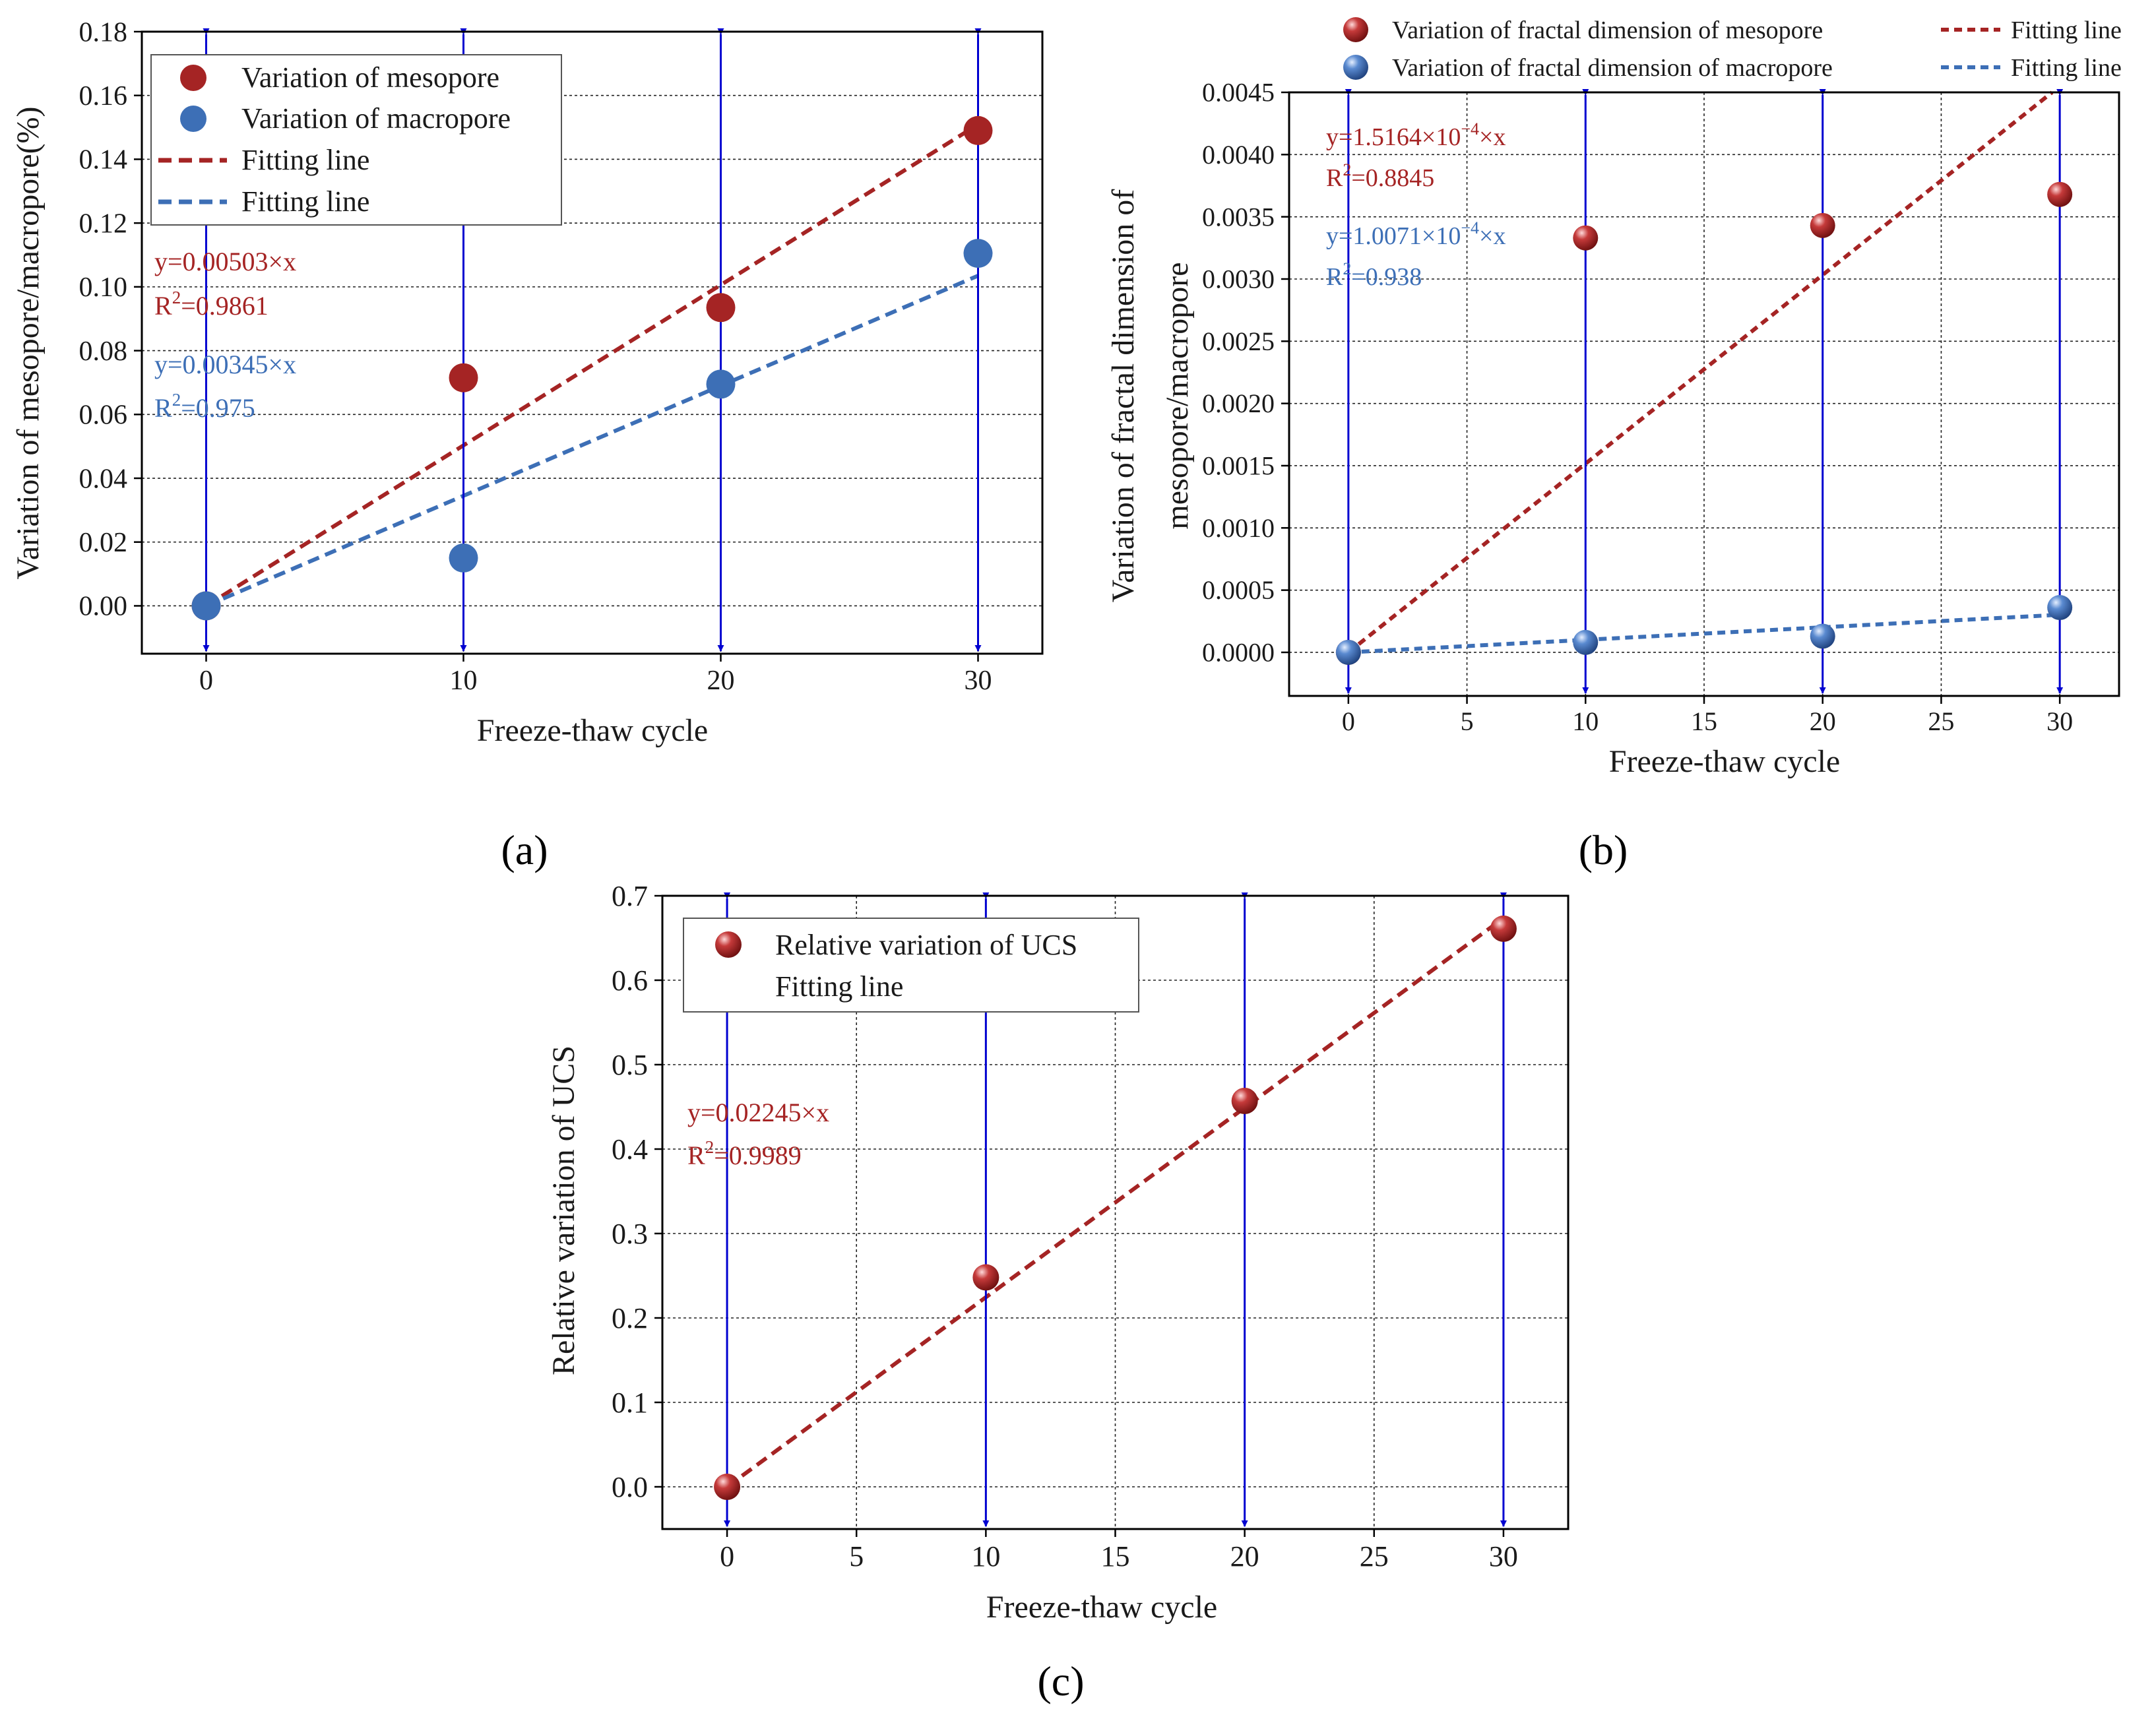  What do you see at coordinates (28, 342) in the screenshot?
I see `y-axis-label: Variation of mesopore/macropore(%)` at bounding box center [28, 342].